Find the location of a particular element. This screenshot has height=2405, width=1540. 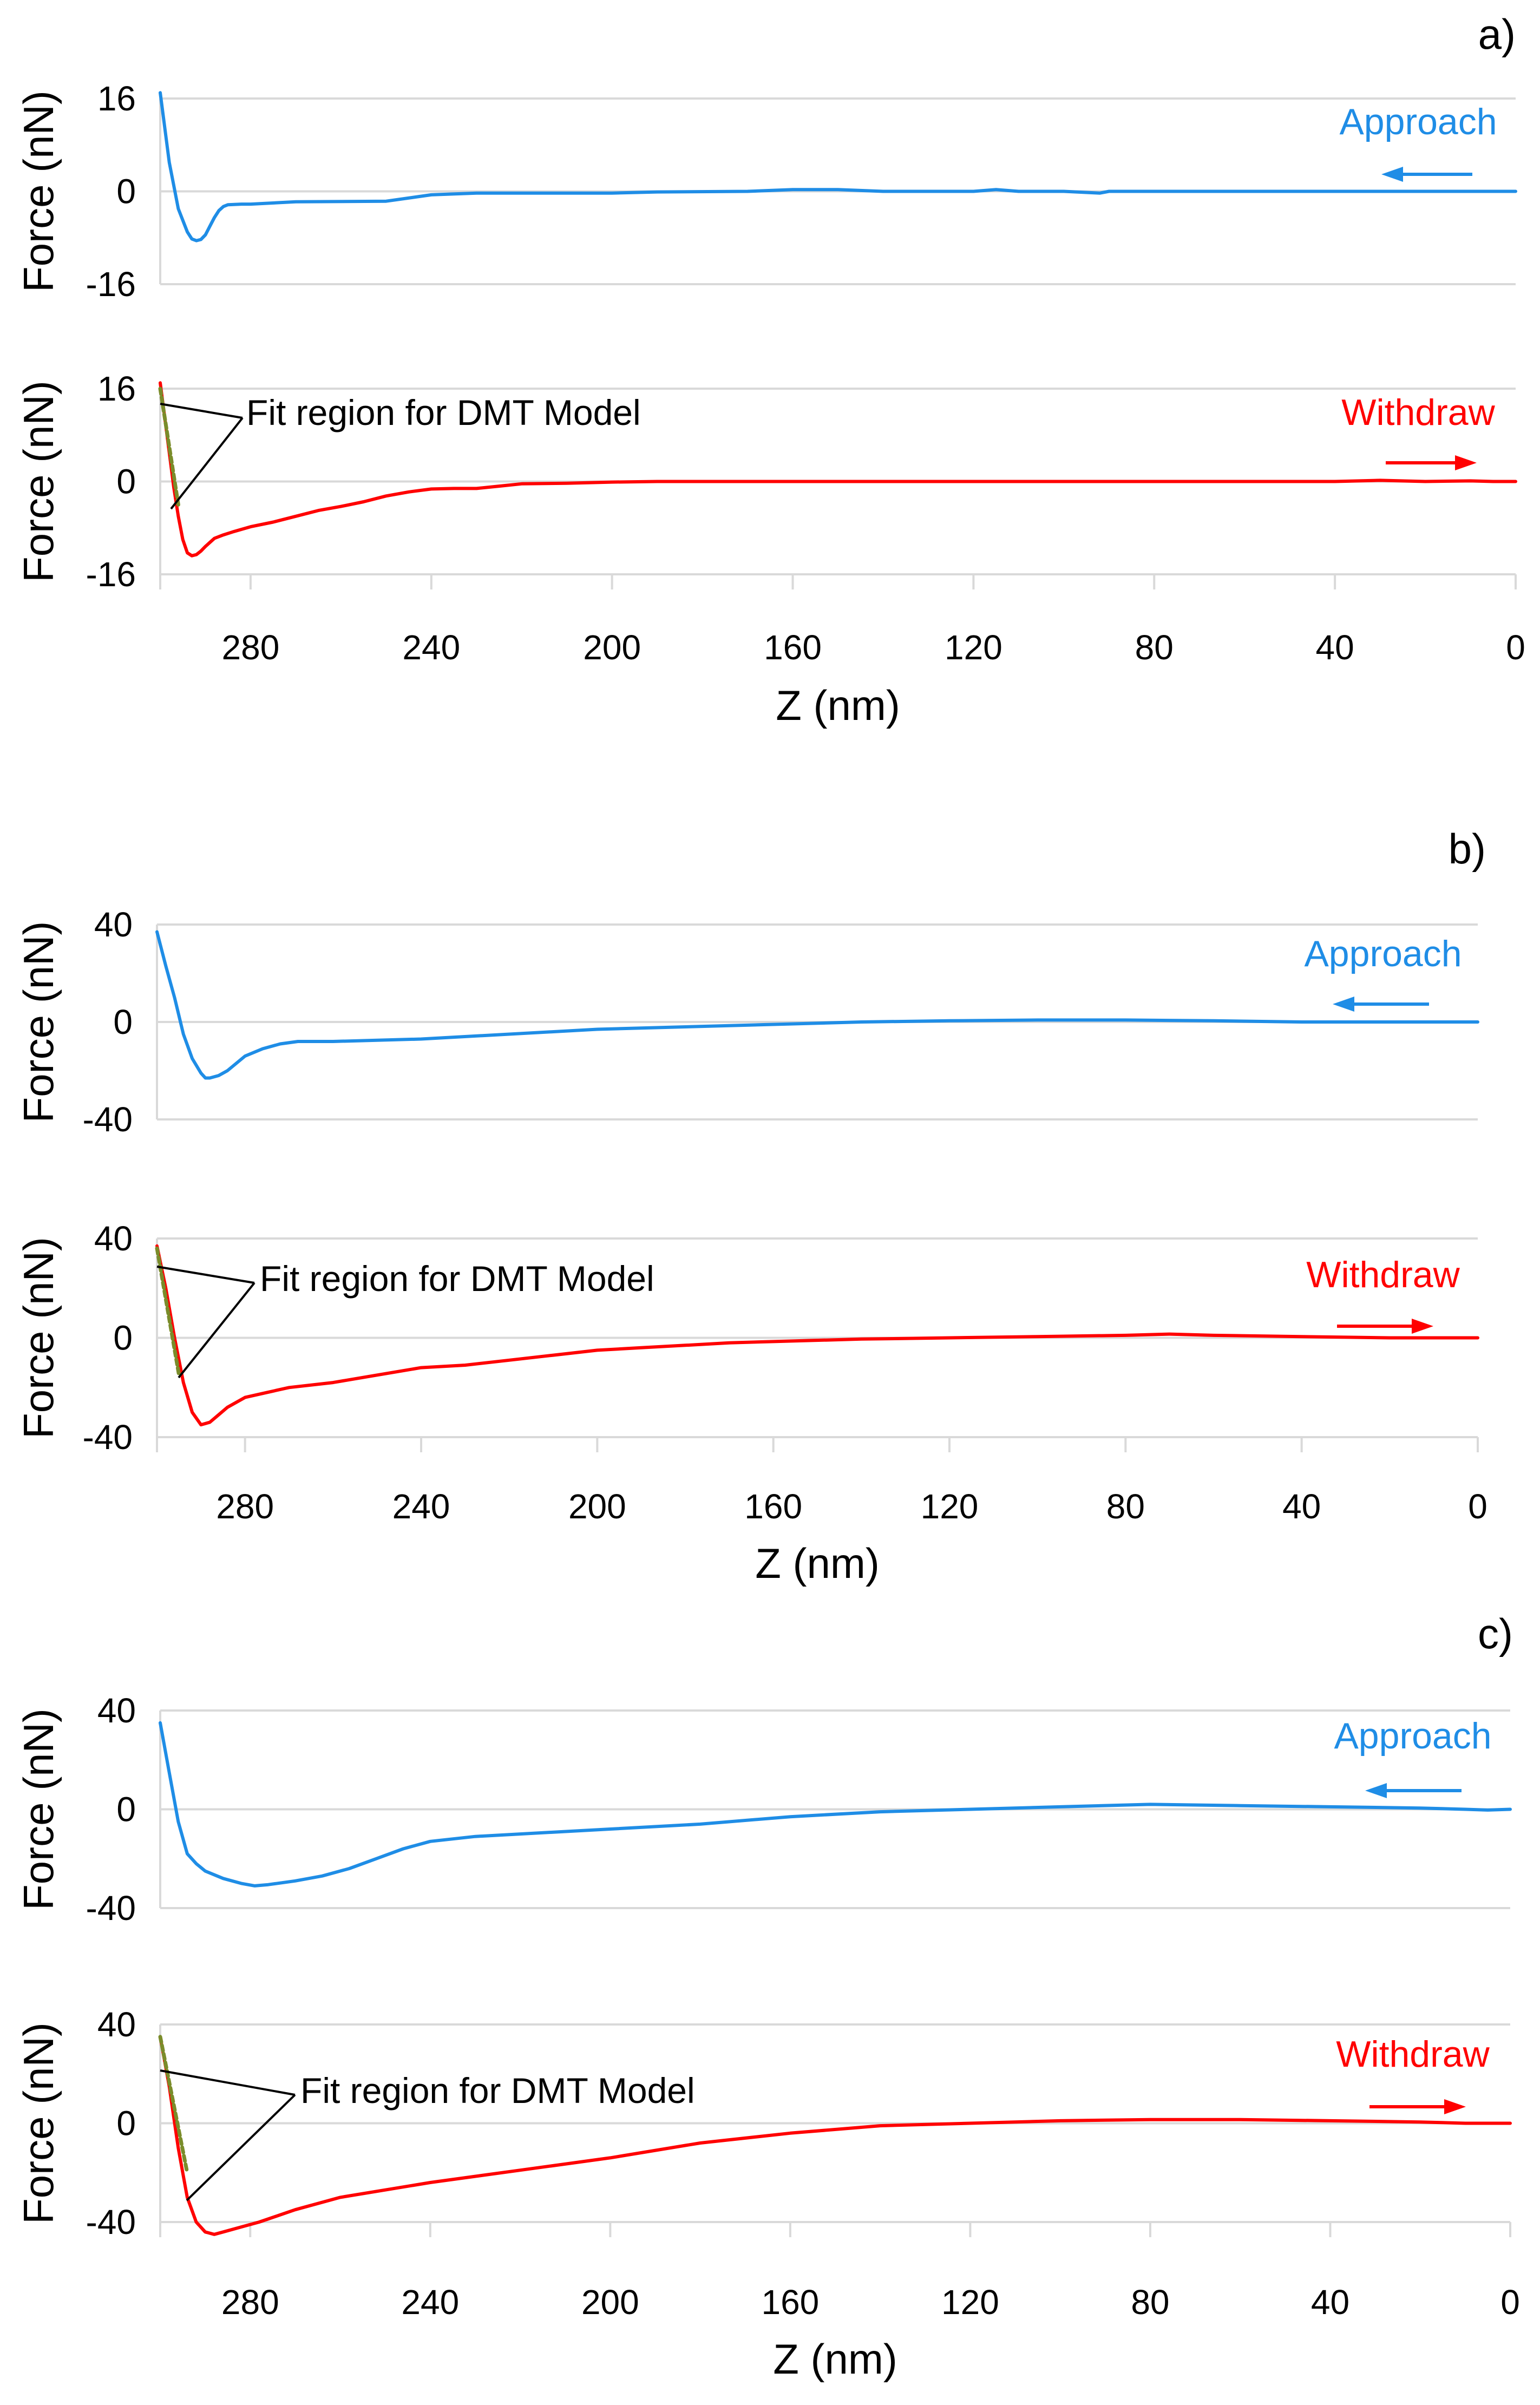

panel-label: b) is located at coordinates (1467, 849).